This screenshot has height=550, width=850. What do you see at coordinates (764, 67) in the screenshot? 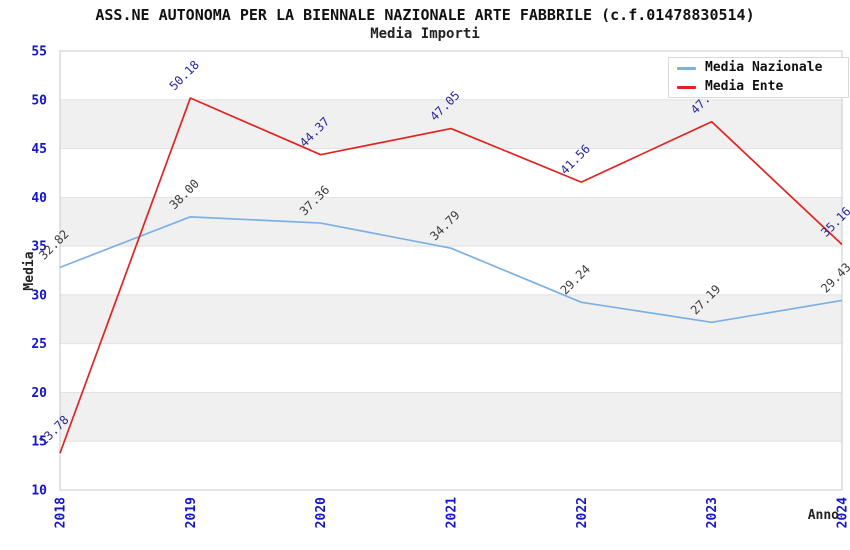
I see `legend-label-media-nazionale: Media Nazionale` at bounding box center [764, 67].